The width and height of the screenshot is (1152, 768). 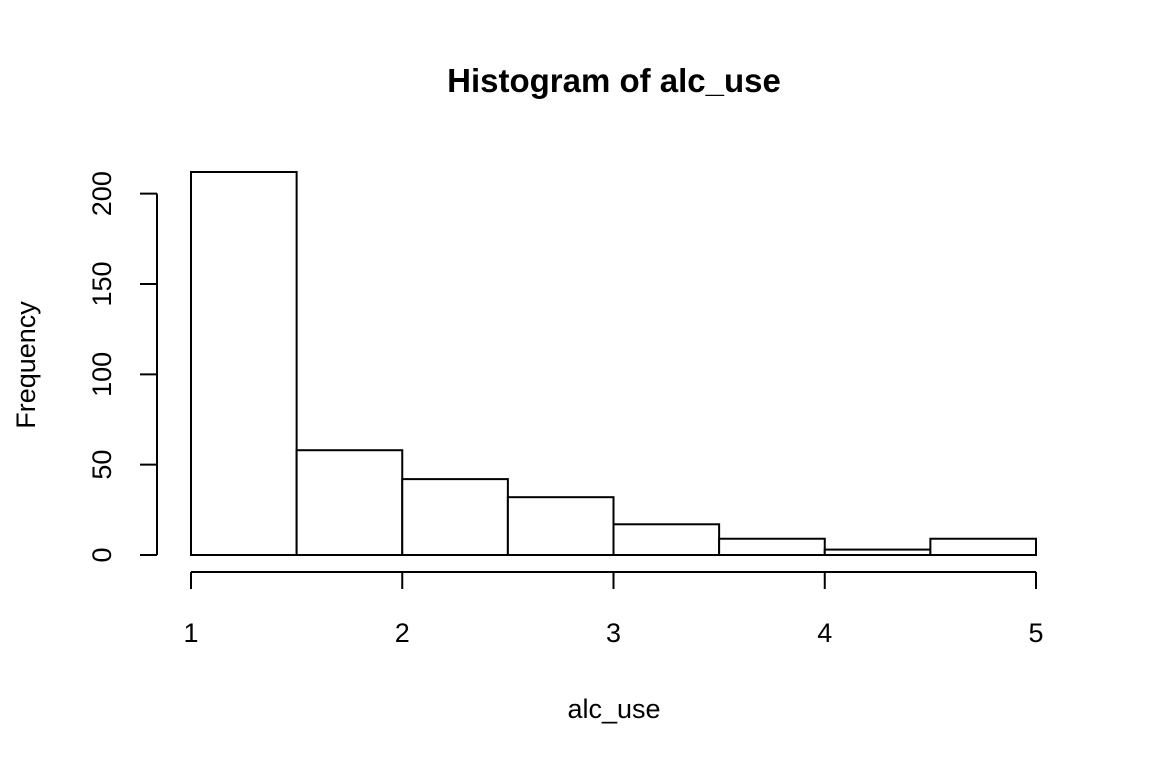 I want to click on y-tick-label-3: 150, so click(x=102, y=283).